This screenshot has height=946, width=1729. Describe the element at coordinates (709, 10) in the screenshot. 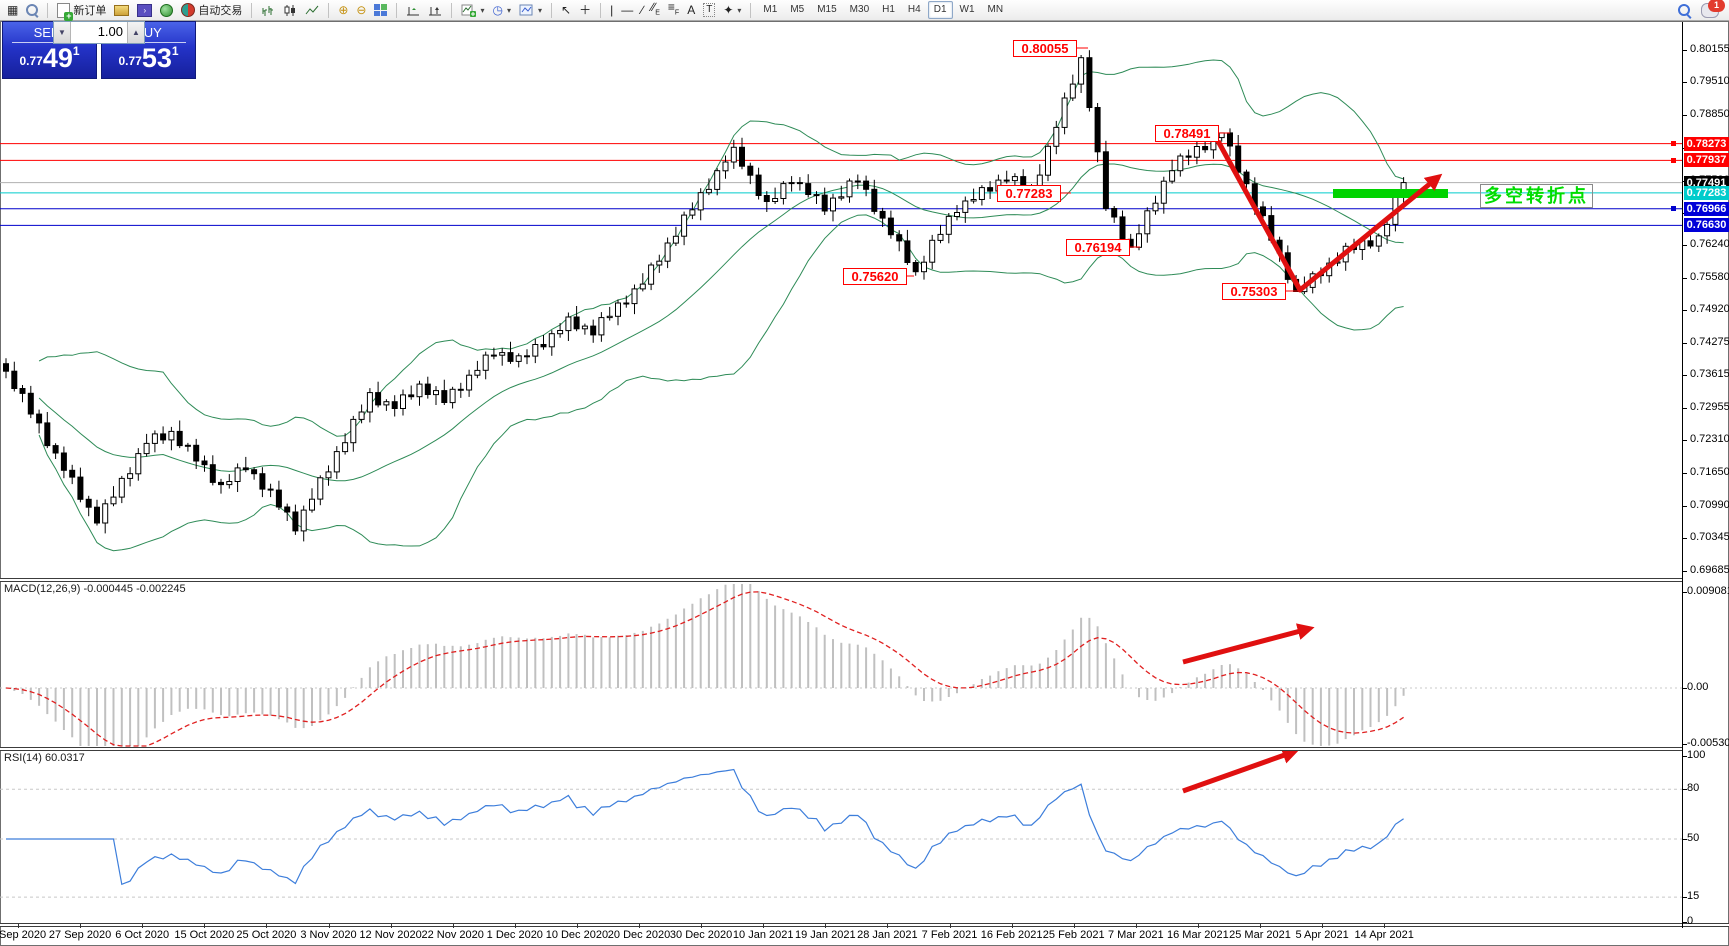

I see `text-label-tool-button: T` at that location.